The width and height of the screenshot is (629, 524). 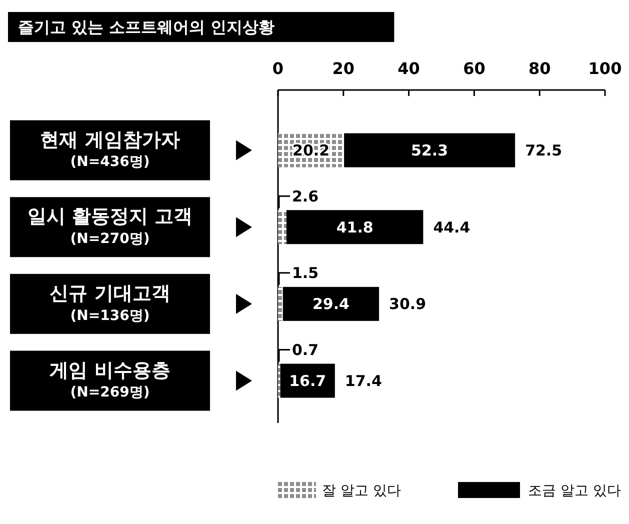 What do you see at coordinates (146, 27) in the screenshot?
I see `text: 즐기고 있는 소프트웨어의 인지상황` at bounding box center [146, 27].